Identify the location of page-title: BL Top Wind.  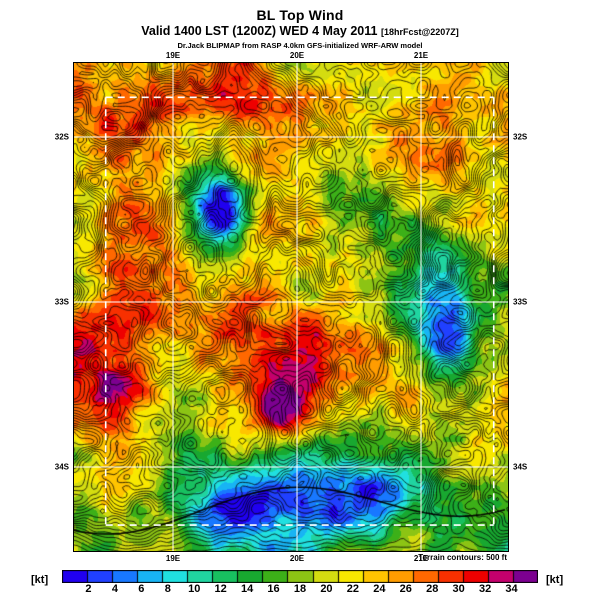
(300, 15).